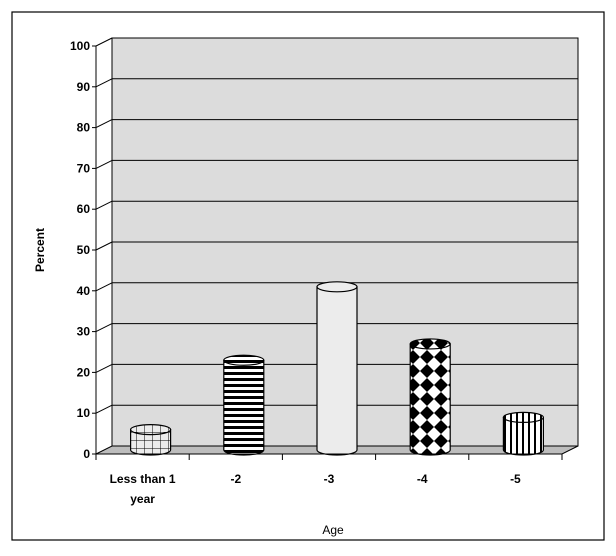  Describe the element at coordinates (142, 499) in the screenshot. I see `x-tick-label: year` at that location.